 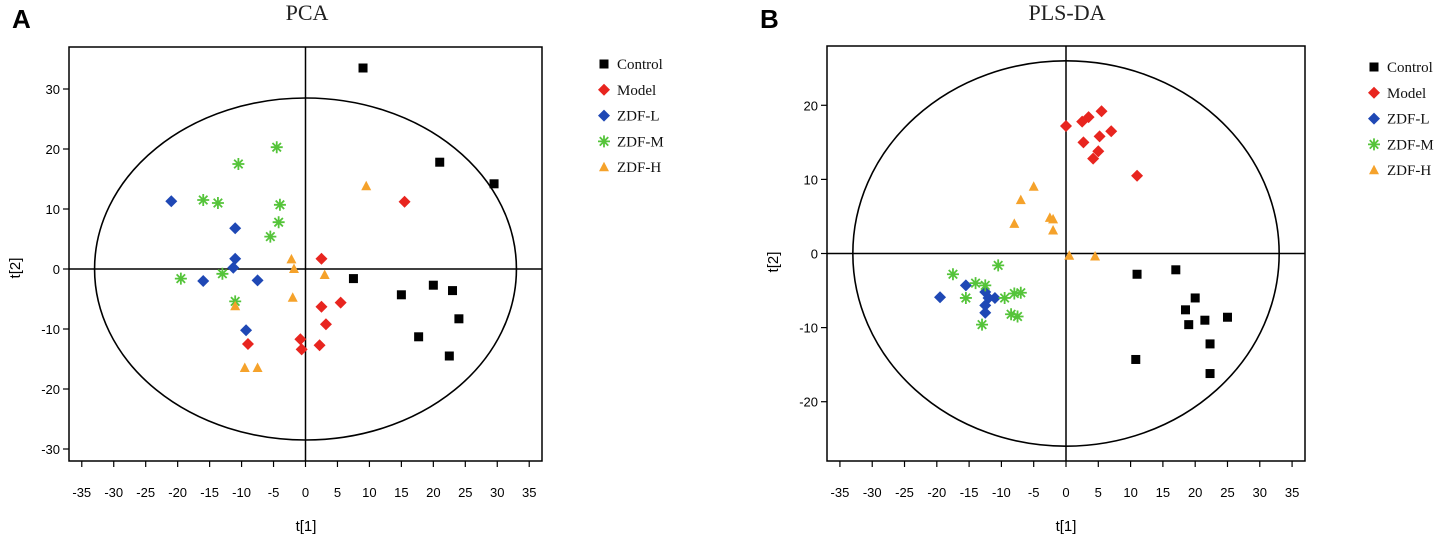 I want to click on legend-item: Control, so click(x=631, y=65).